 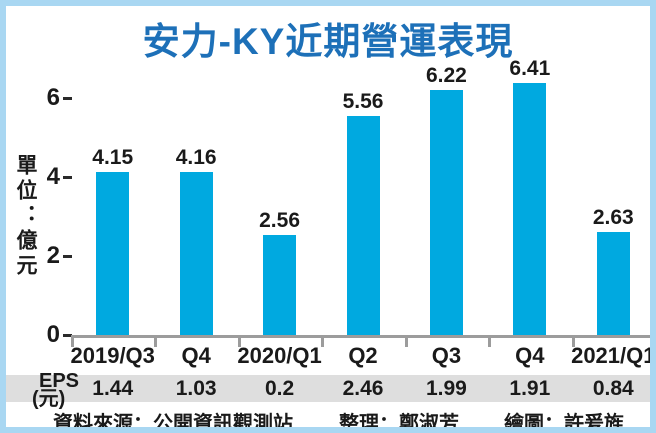 I want to click on y-axis-tick-label: 0, so click(x=53, y=334).